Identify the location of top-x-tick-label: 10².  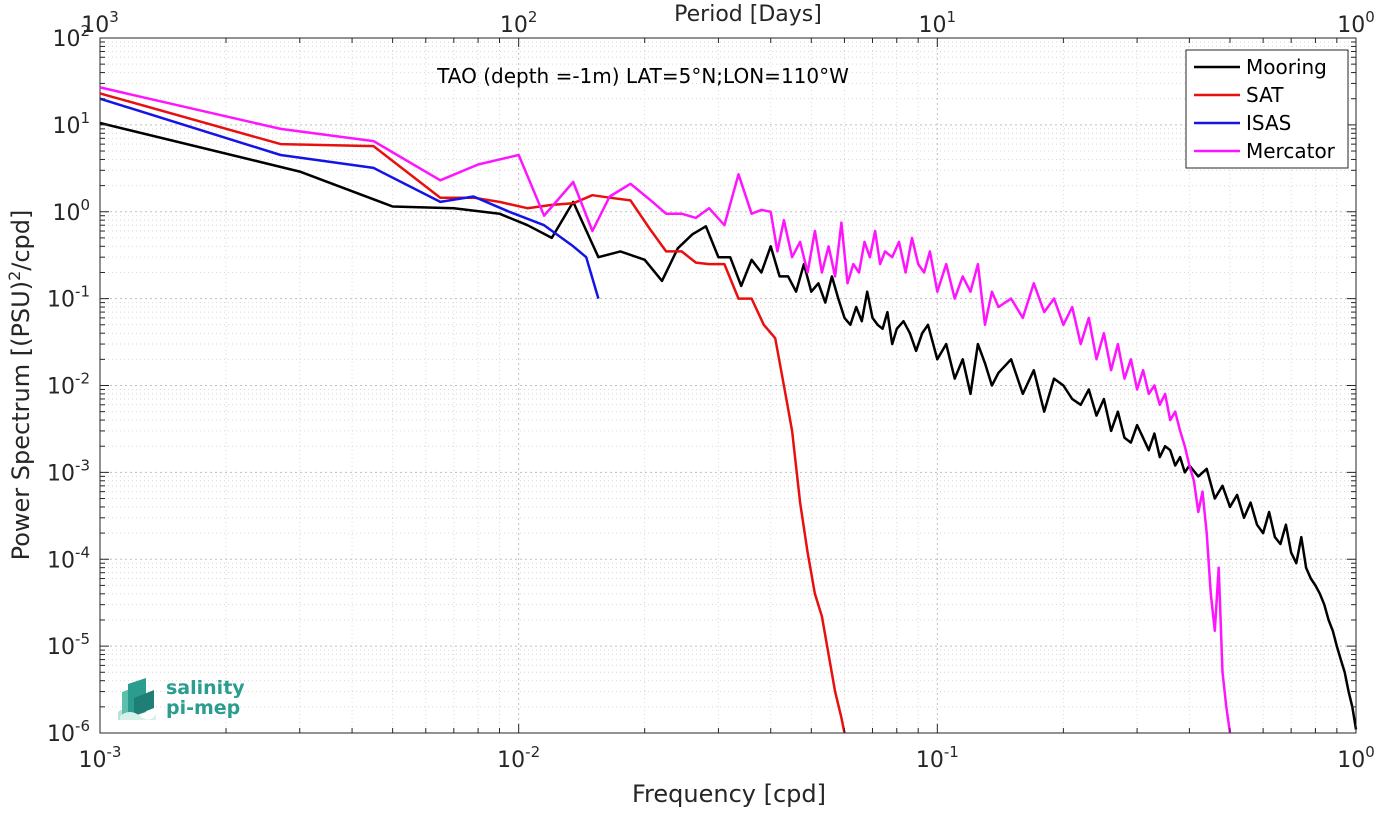
(519, 23).